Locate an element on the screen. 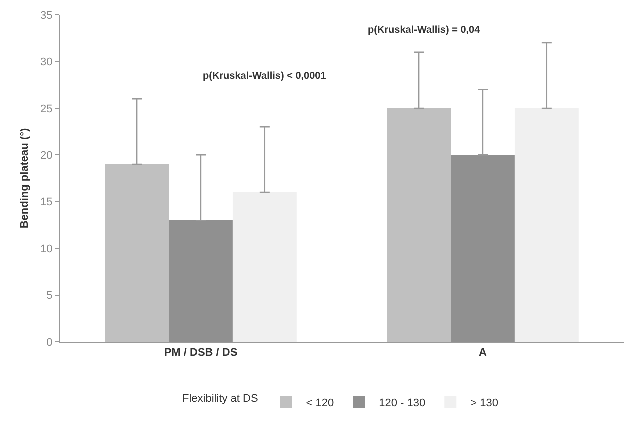  legend-title: Flexibility at DS is located at coordinates (220, 399).